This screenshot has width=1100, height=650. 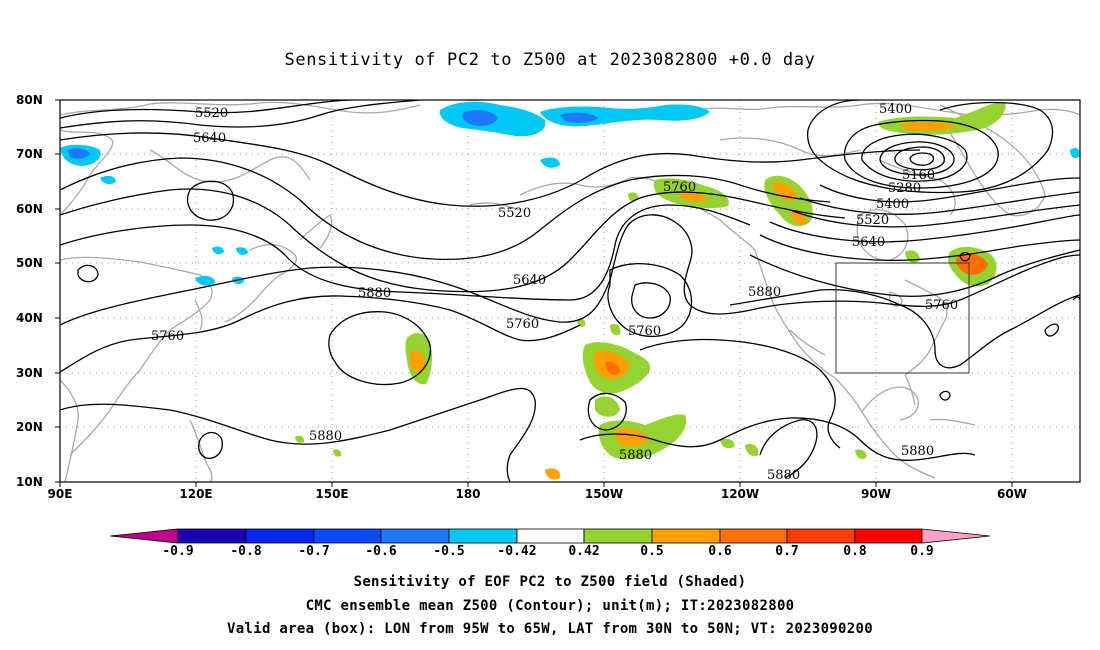 I want to click on lon-tick-label: 90W, so click(x=876, y=494).